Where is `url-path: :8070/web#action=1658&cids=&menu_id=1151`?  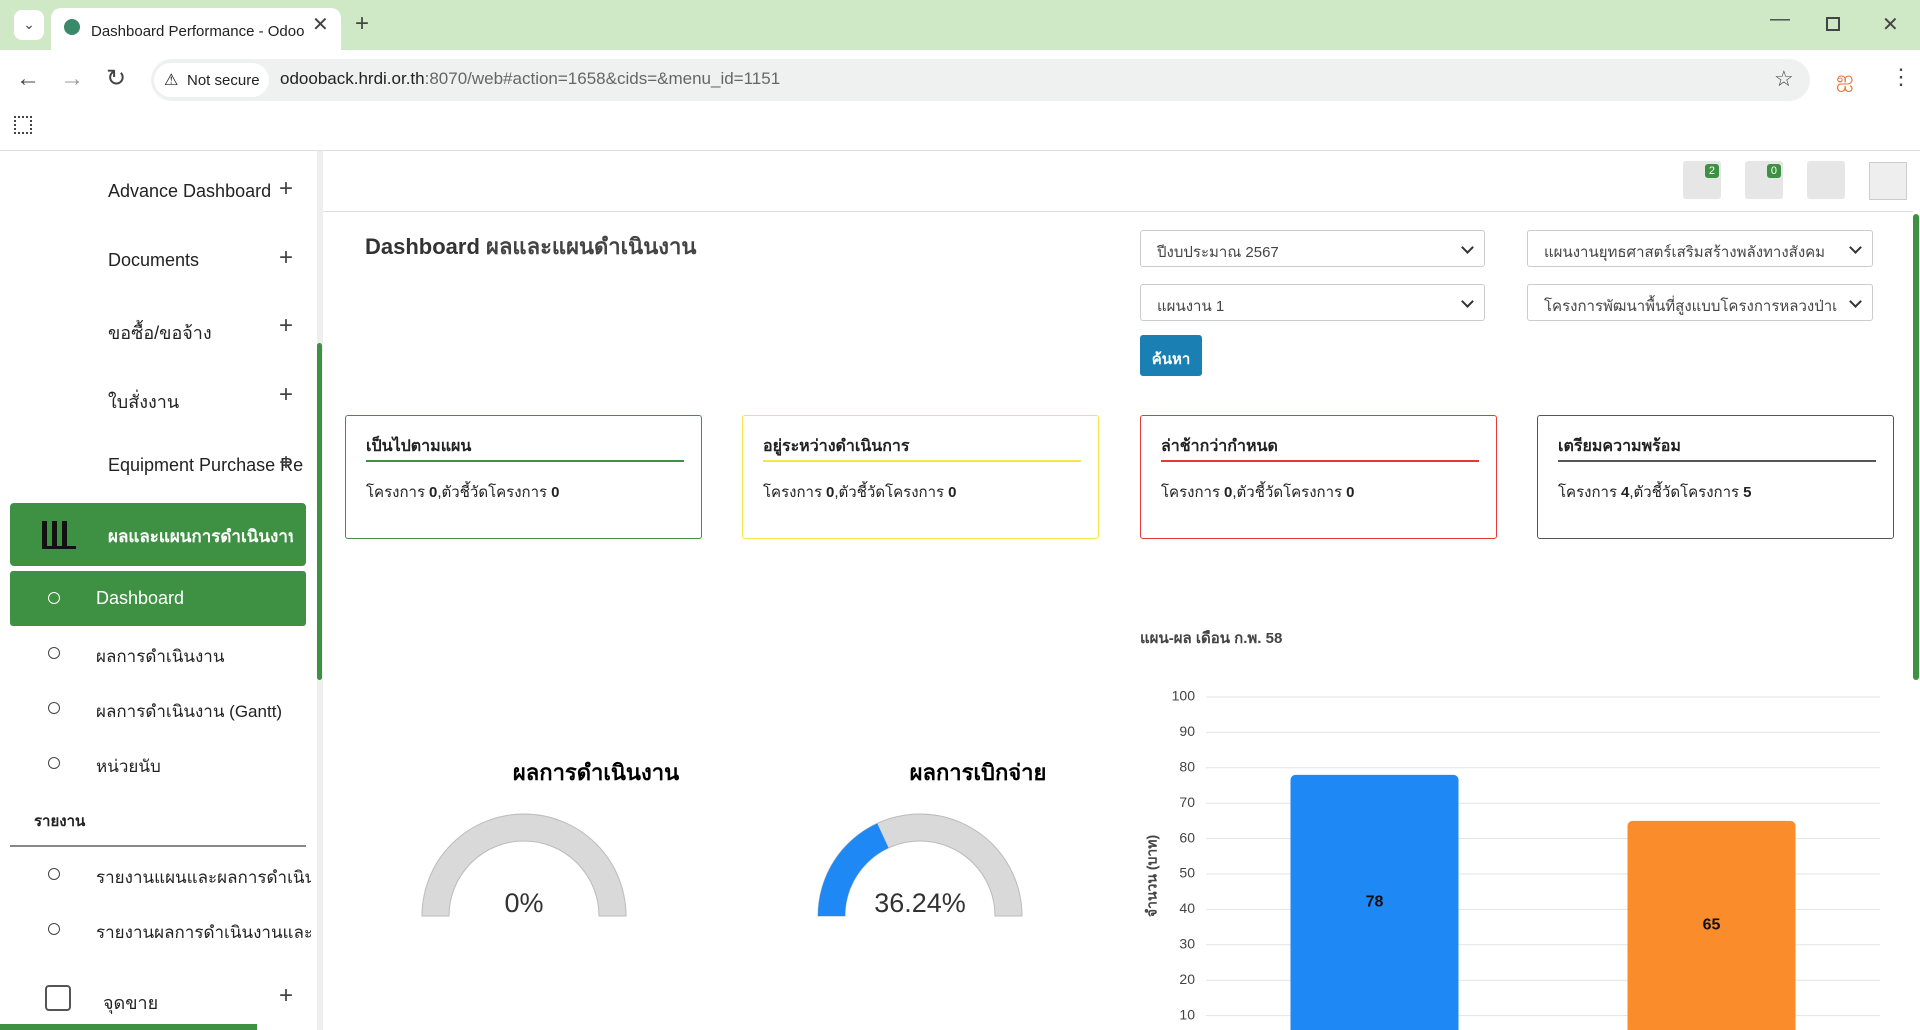
url-path: :8070/web#action=1658&cids=&menu_id=1151 is located at coordinates (602, 78).